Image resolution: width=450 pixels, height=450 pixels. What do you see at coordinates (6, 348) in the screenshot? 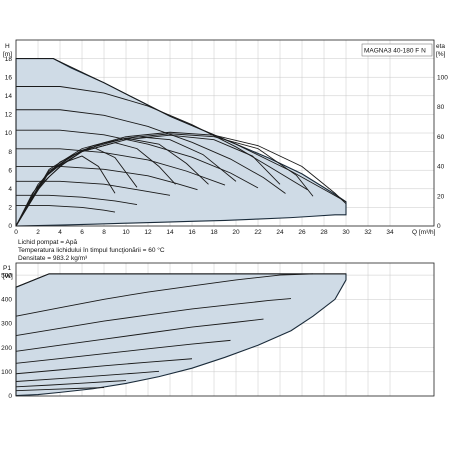
I see `power-tick-label: 200` at bounding box center [6, 348].